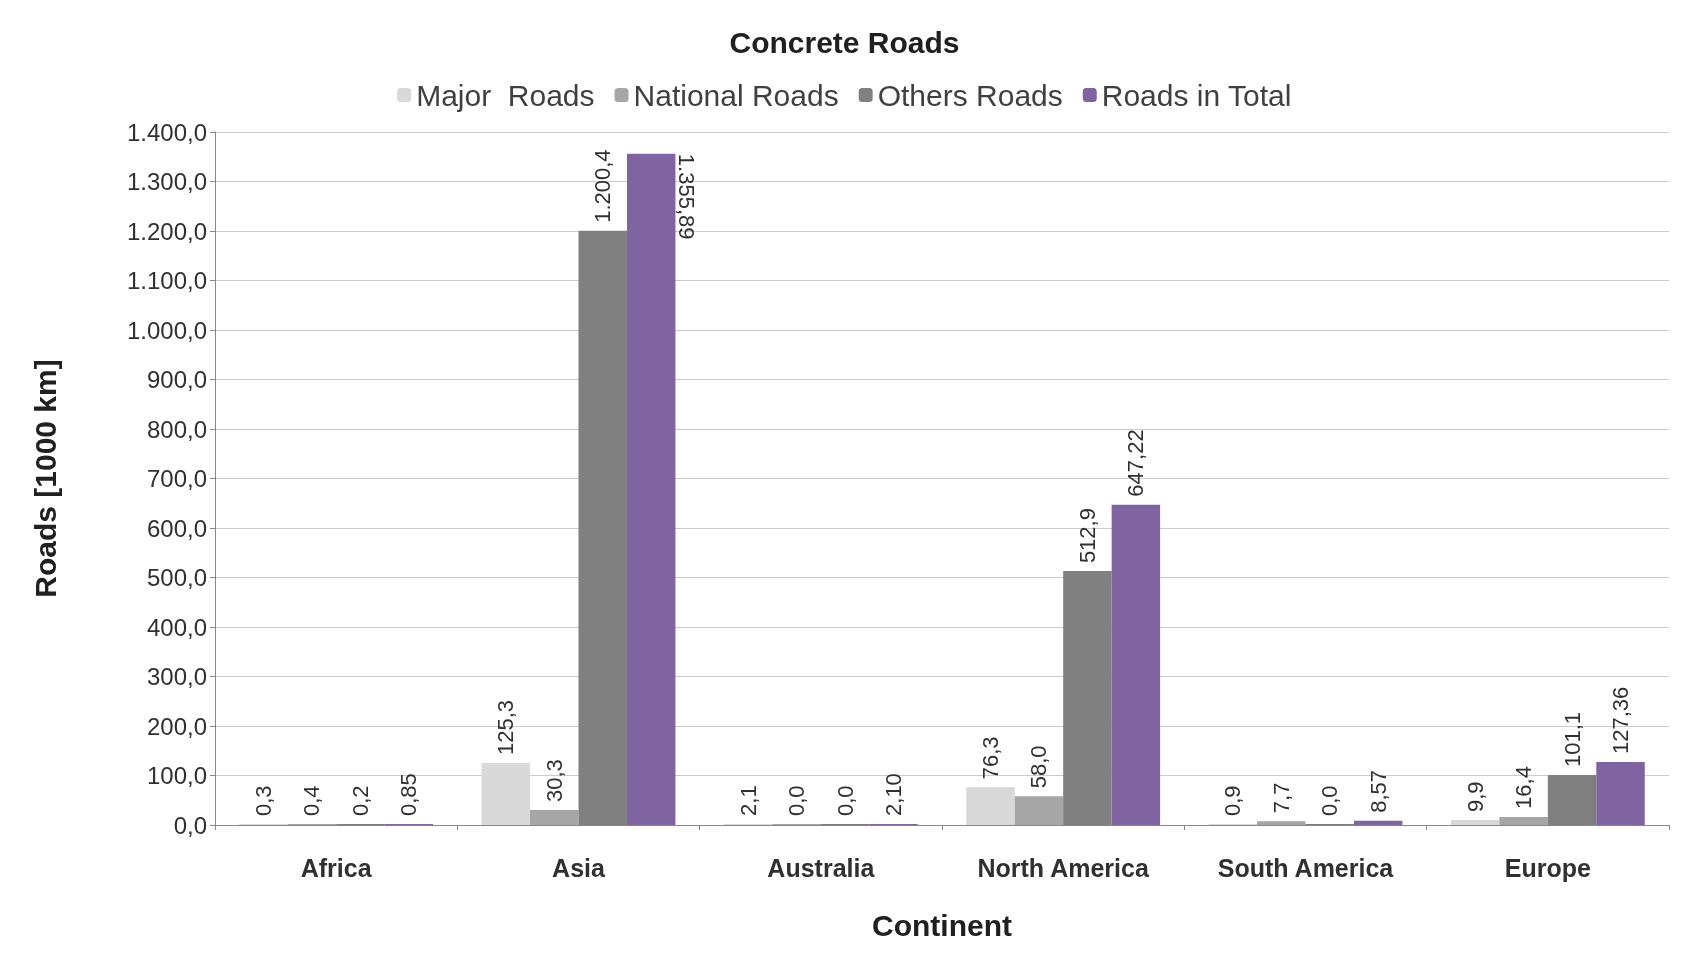  I want to click on x-tick-label: Africa, so click(336, 867).